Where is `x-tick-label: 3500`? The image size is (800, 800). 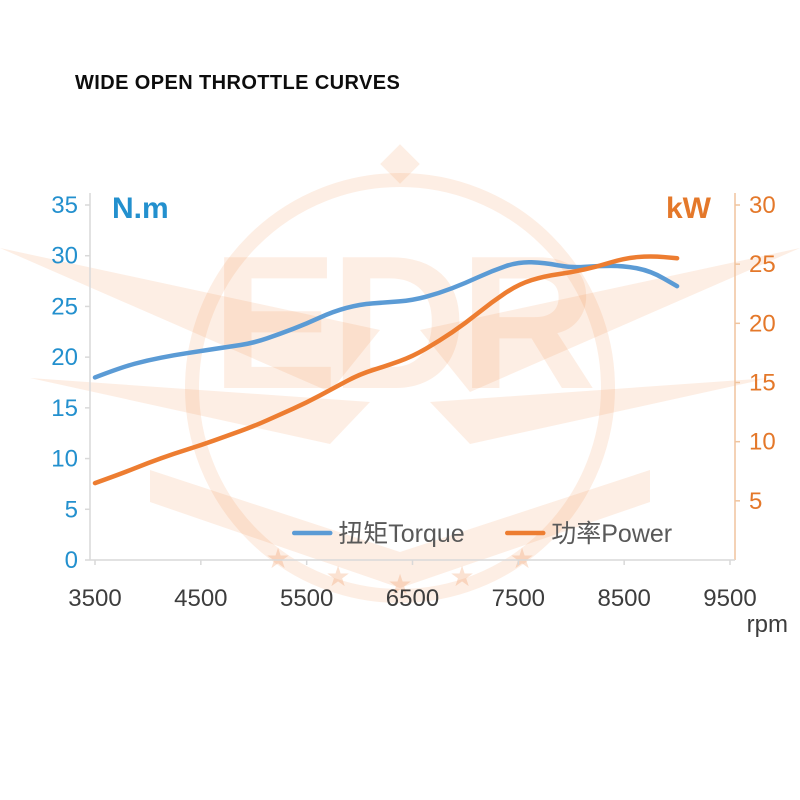
x-tick-label: 3500 is located at coordinates (94, 598).